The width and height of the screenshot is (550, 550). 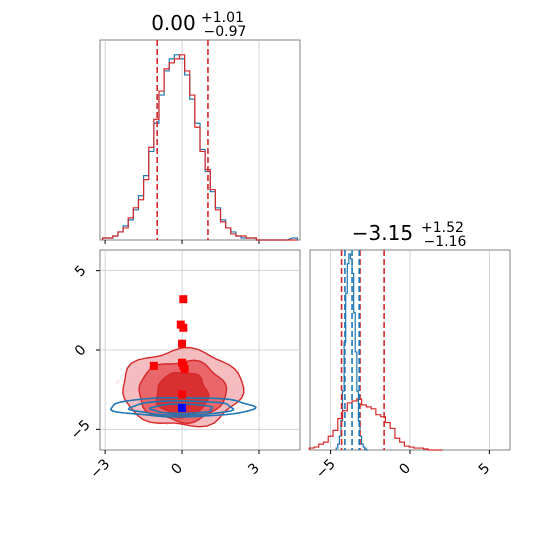 What do you see at coordinates (225, 32) in the screenshot?
I see `panel-1-title-minus: −0.97` at bounding box center [225, 32].